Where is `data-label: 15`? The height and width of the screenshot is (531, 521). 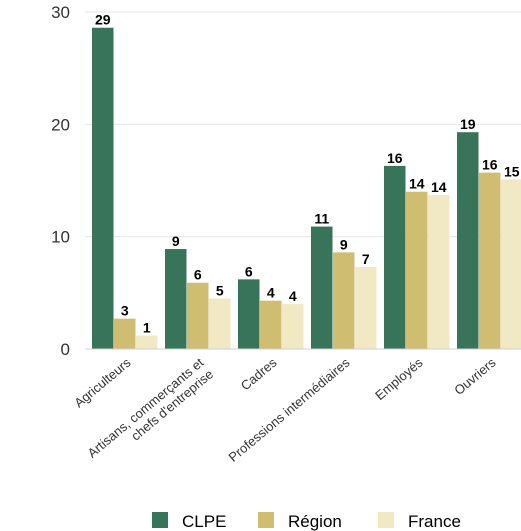 data-label: 15 is located at coordinates (512, 171).